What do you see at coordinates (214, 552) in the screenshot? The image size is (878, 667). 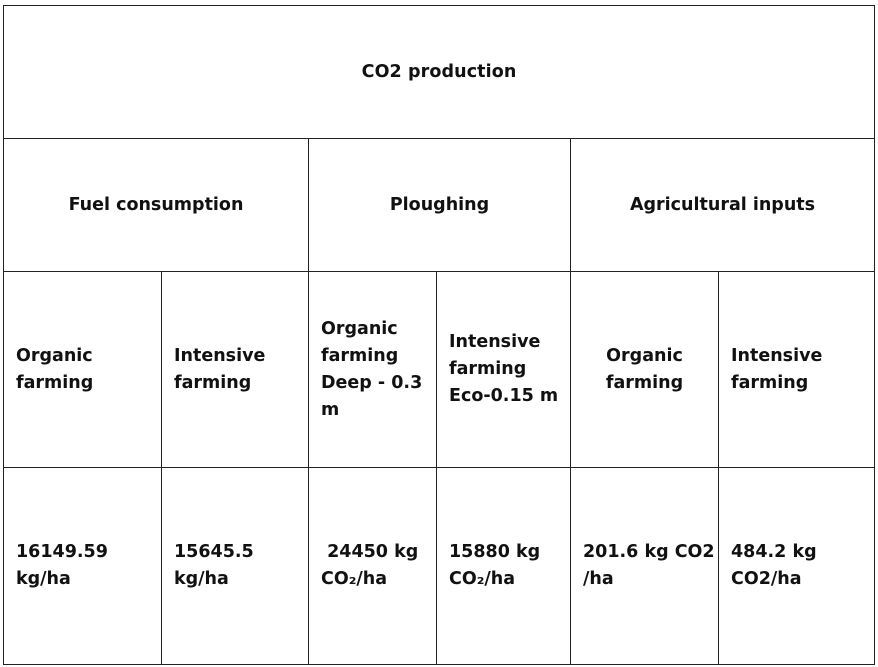 I see `value-line: 15645.5` at bounding box center [214, 552].